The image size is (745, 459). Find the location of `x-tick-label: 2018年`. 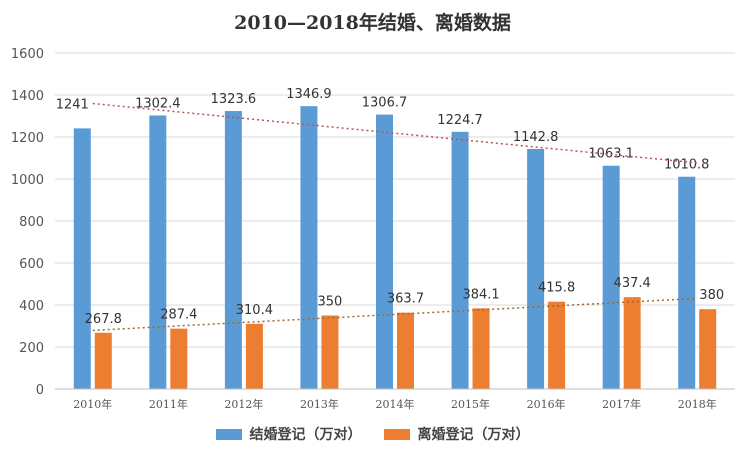

x-tick-label: 2018年 is located at coordinates (697, 404).